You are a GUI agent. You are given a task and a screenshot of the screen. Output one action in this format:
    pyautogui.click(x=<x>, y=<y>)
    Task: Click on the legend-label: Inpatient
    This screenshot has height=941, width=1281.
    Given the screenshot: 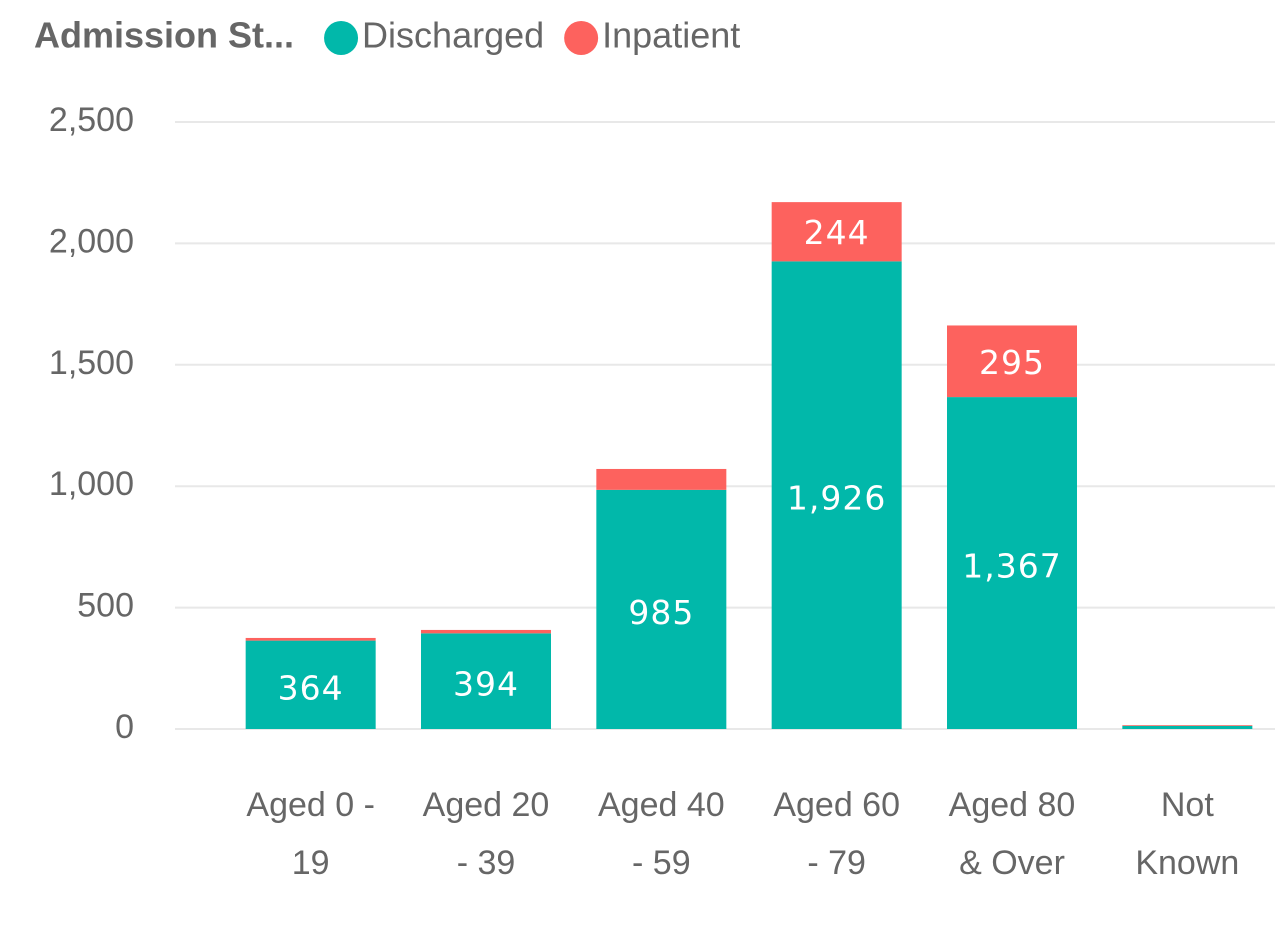 What is the action you would take?
    pyautogui.click(x=671, y=35)
    